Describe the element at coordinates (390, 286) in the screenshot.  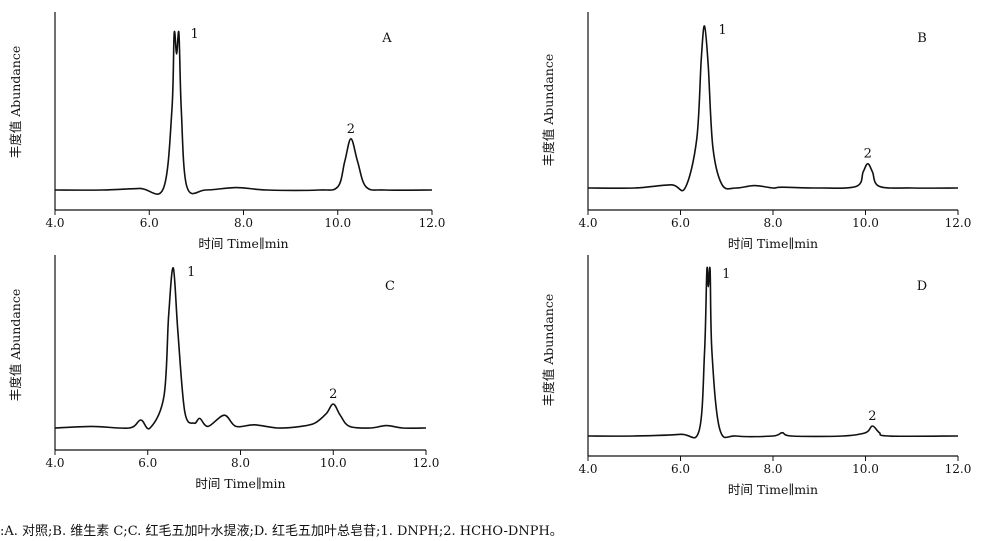
I see `panel-letter: C` at that location.